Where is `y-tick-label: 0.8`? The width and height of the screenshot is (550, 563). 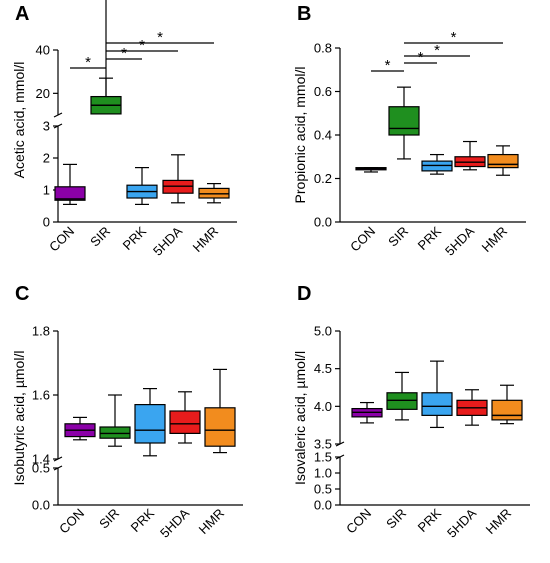 y-tick-label: 0.8 is located at coordinates (323, 48).